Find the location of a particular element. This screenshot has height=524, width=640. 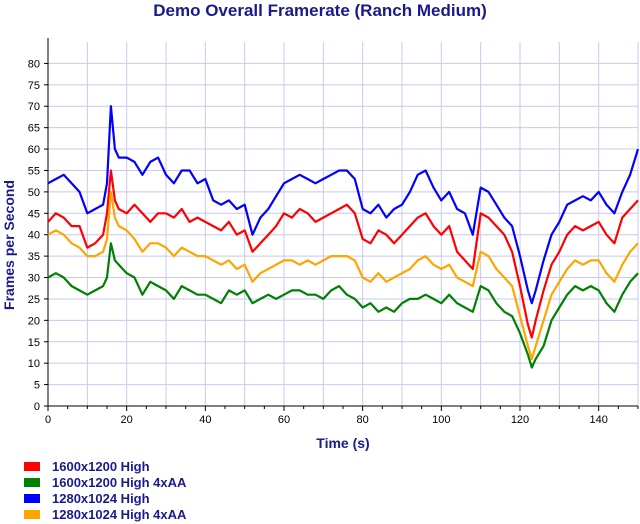

y-tick-label: 55 is located at coordinates (34, 171).